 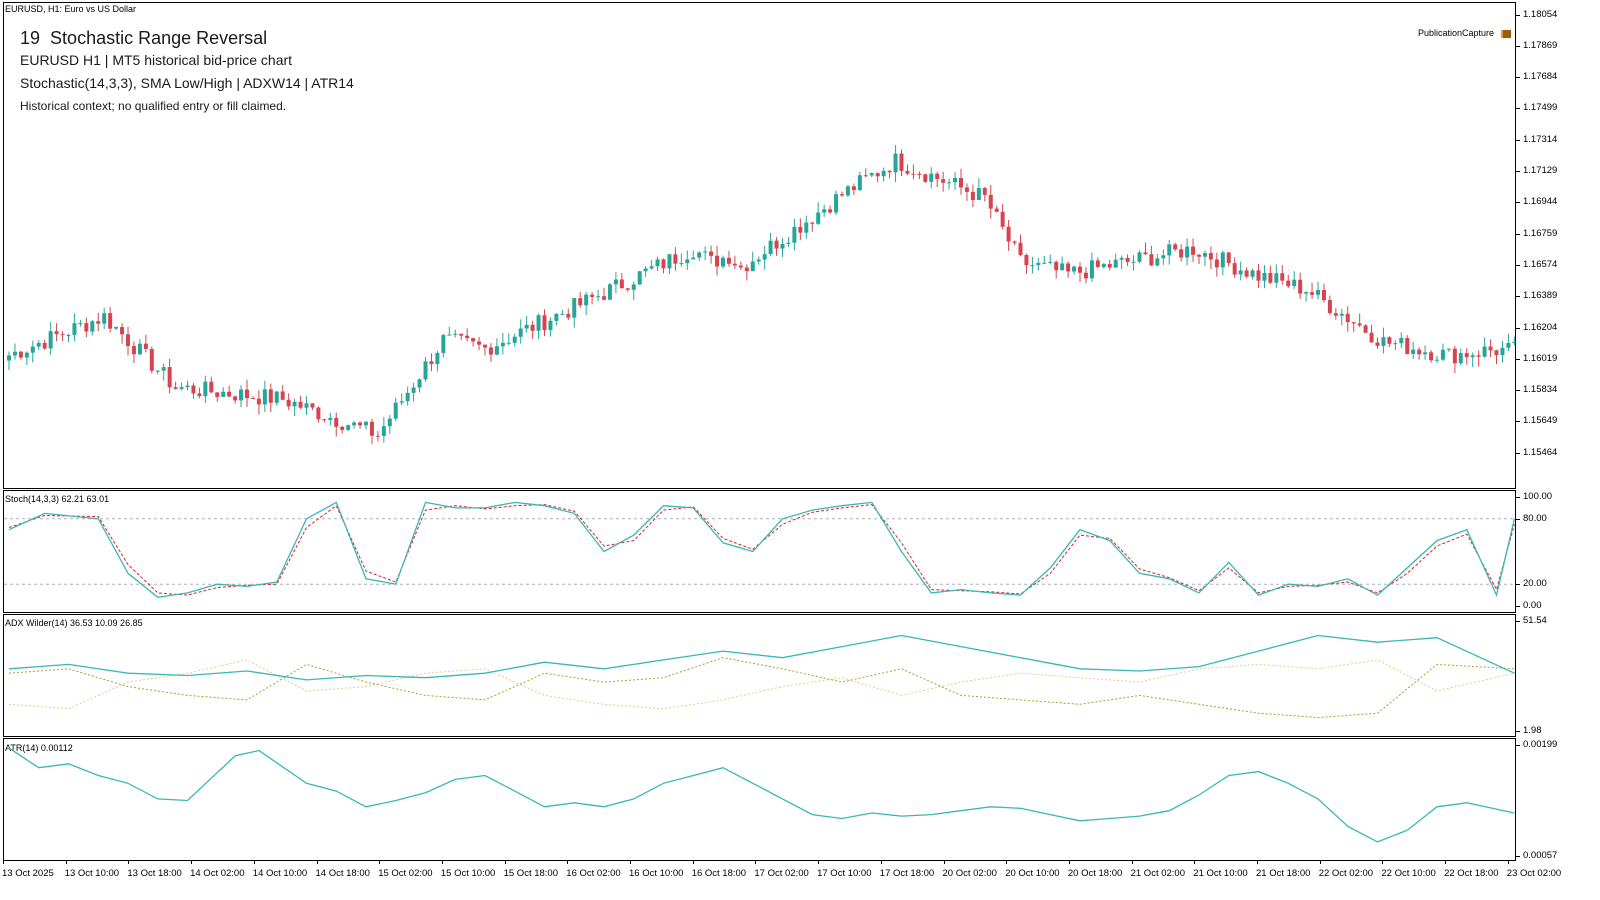 What do you see at coordinates (1540, 233) in the screenshot?
I see `price-tick-label: 1.16759` at bounding box center [1540, 233].